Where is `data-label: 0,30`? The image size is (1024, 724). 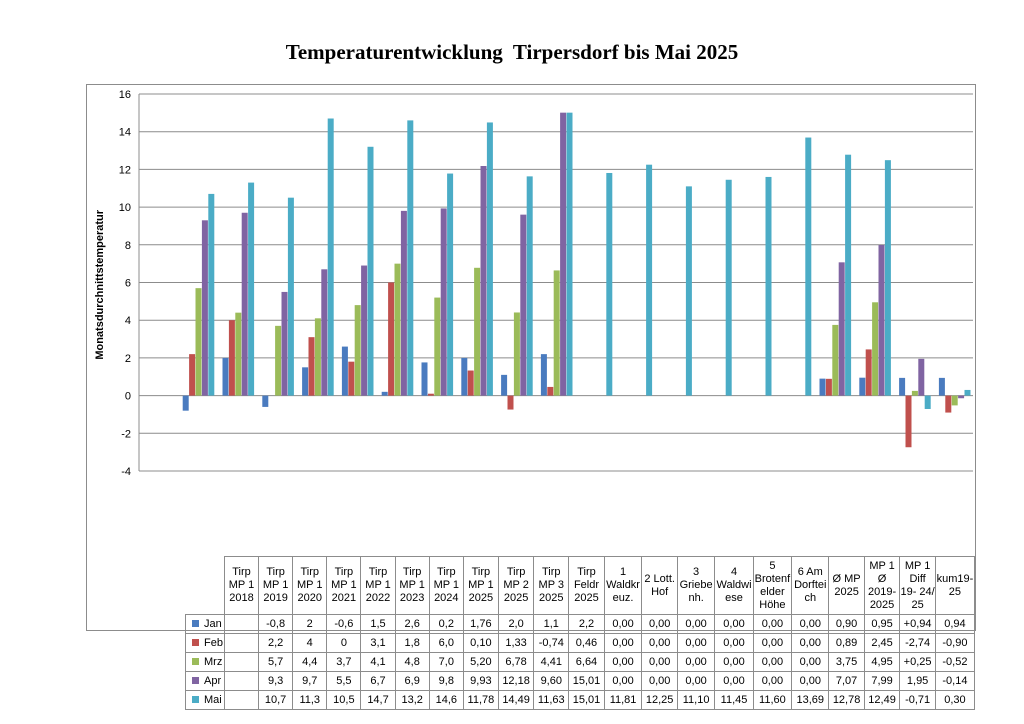 data-label: 0,30 is located at coordinates (955, 700).